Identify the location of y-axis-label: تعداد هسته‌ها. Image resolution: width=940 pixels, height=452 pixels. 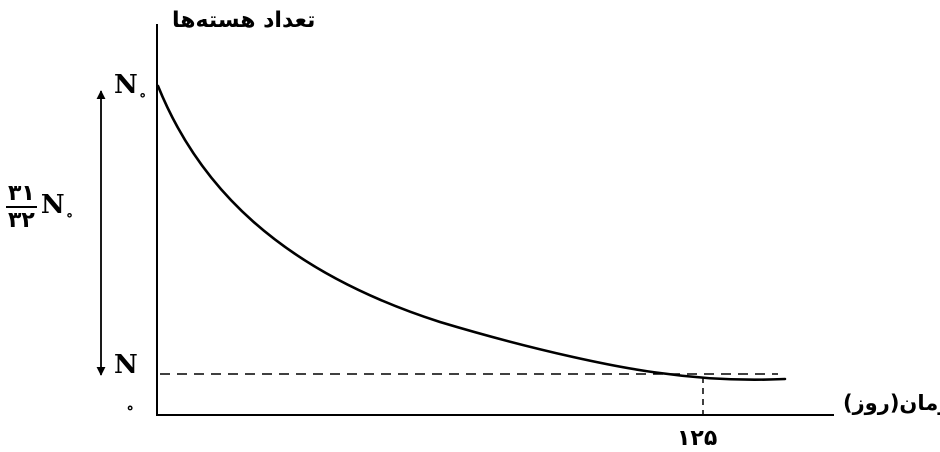
(244, 20).